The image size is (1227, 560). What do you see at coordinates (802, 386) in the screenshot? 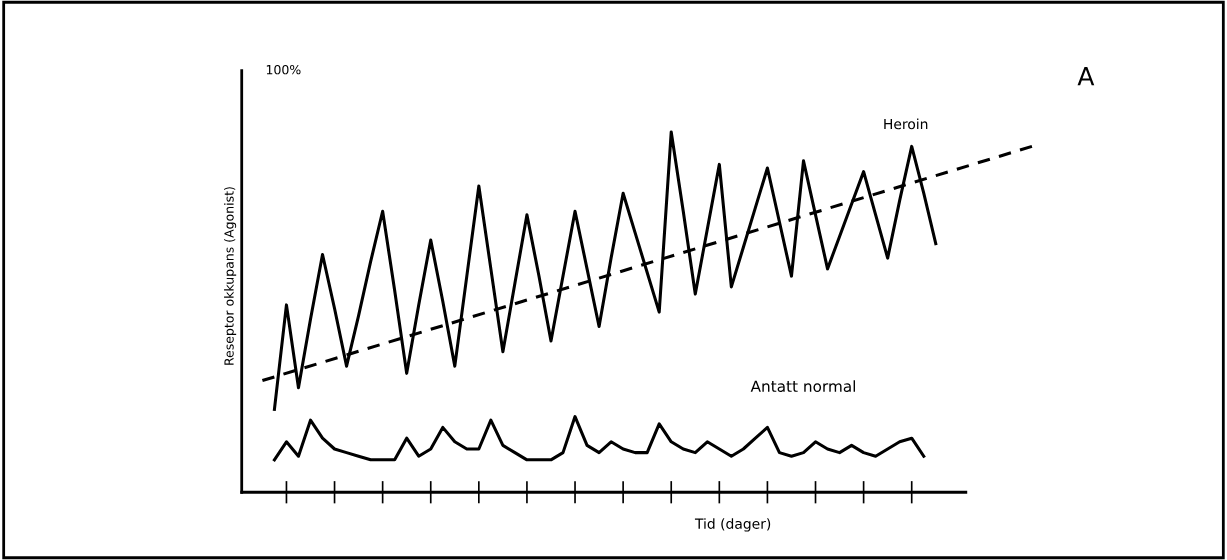
I see `text: Antatt normal` at bounding box center [802, 386].